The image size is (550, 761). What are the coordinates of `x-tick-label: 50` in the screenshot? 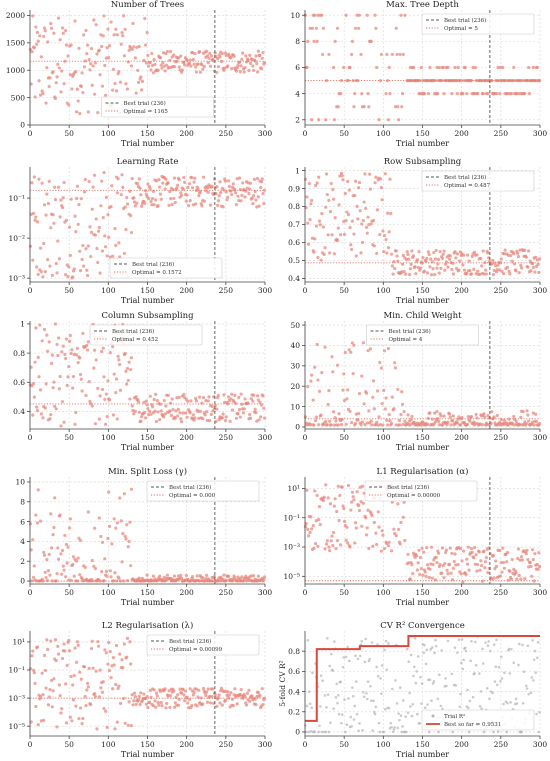 It's located at (344, 133).